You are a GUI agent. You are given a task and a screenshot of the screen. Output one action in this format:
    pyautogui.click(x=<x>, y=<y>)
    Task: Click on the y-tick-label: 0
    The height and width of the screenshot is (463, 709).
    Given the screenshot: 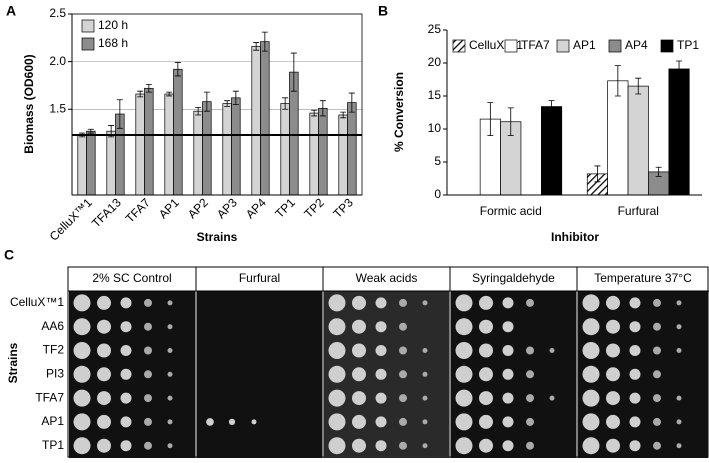 What is the action you would take?
    pyautogui.click(x=437, y=194)
    